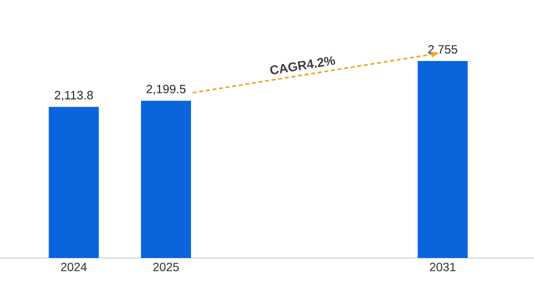 This screenshot has width=534, height=304. Describe the element at coordinates (303, 65) in the screenshot. I see `annotation: CAGR4.2%` at that location.